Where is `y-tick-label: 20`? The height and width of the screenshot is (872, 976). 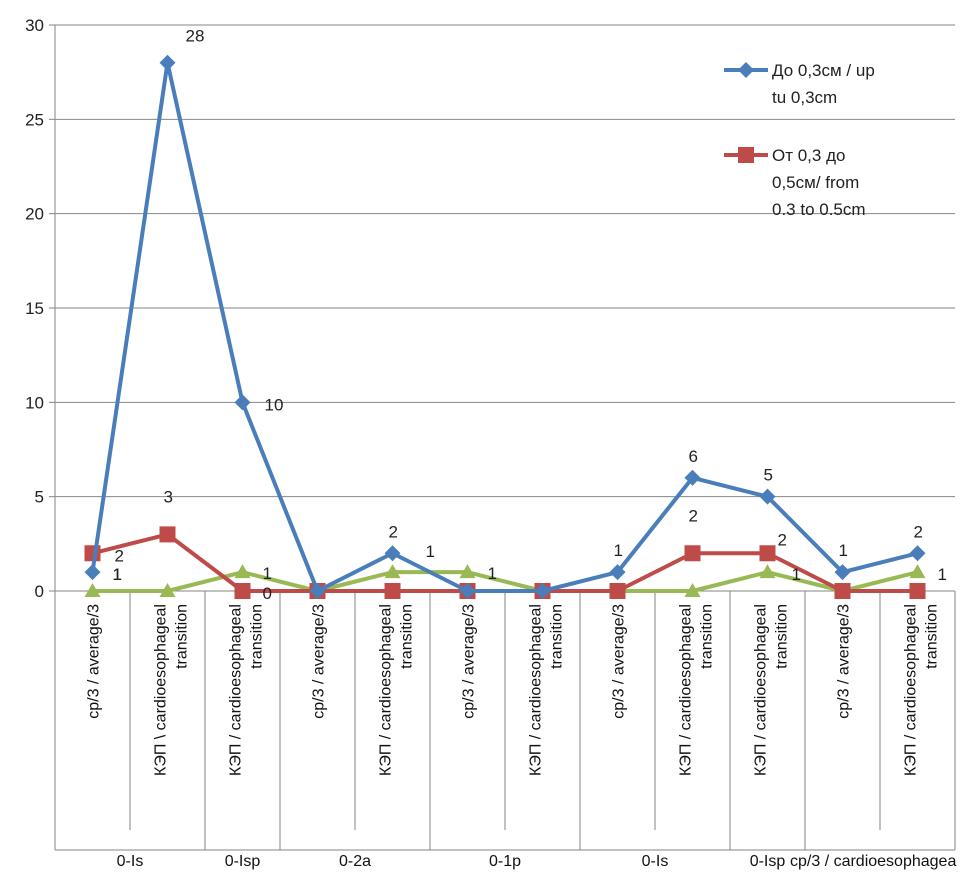 y-tick-label: 20 is located at coordinates (34, 214).